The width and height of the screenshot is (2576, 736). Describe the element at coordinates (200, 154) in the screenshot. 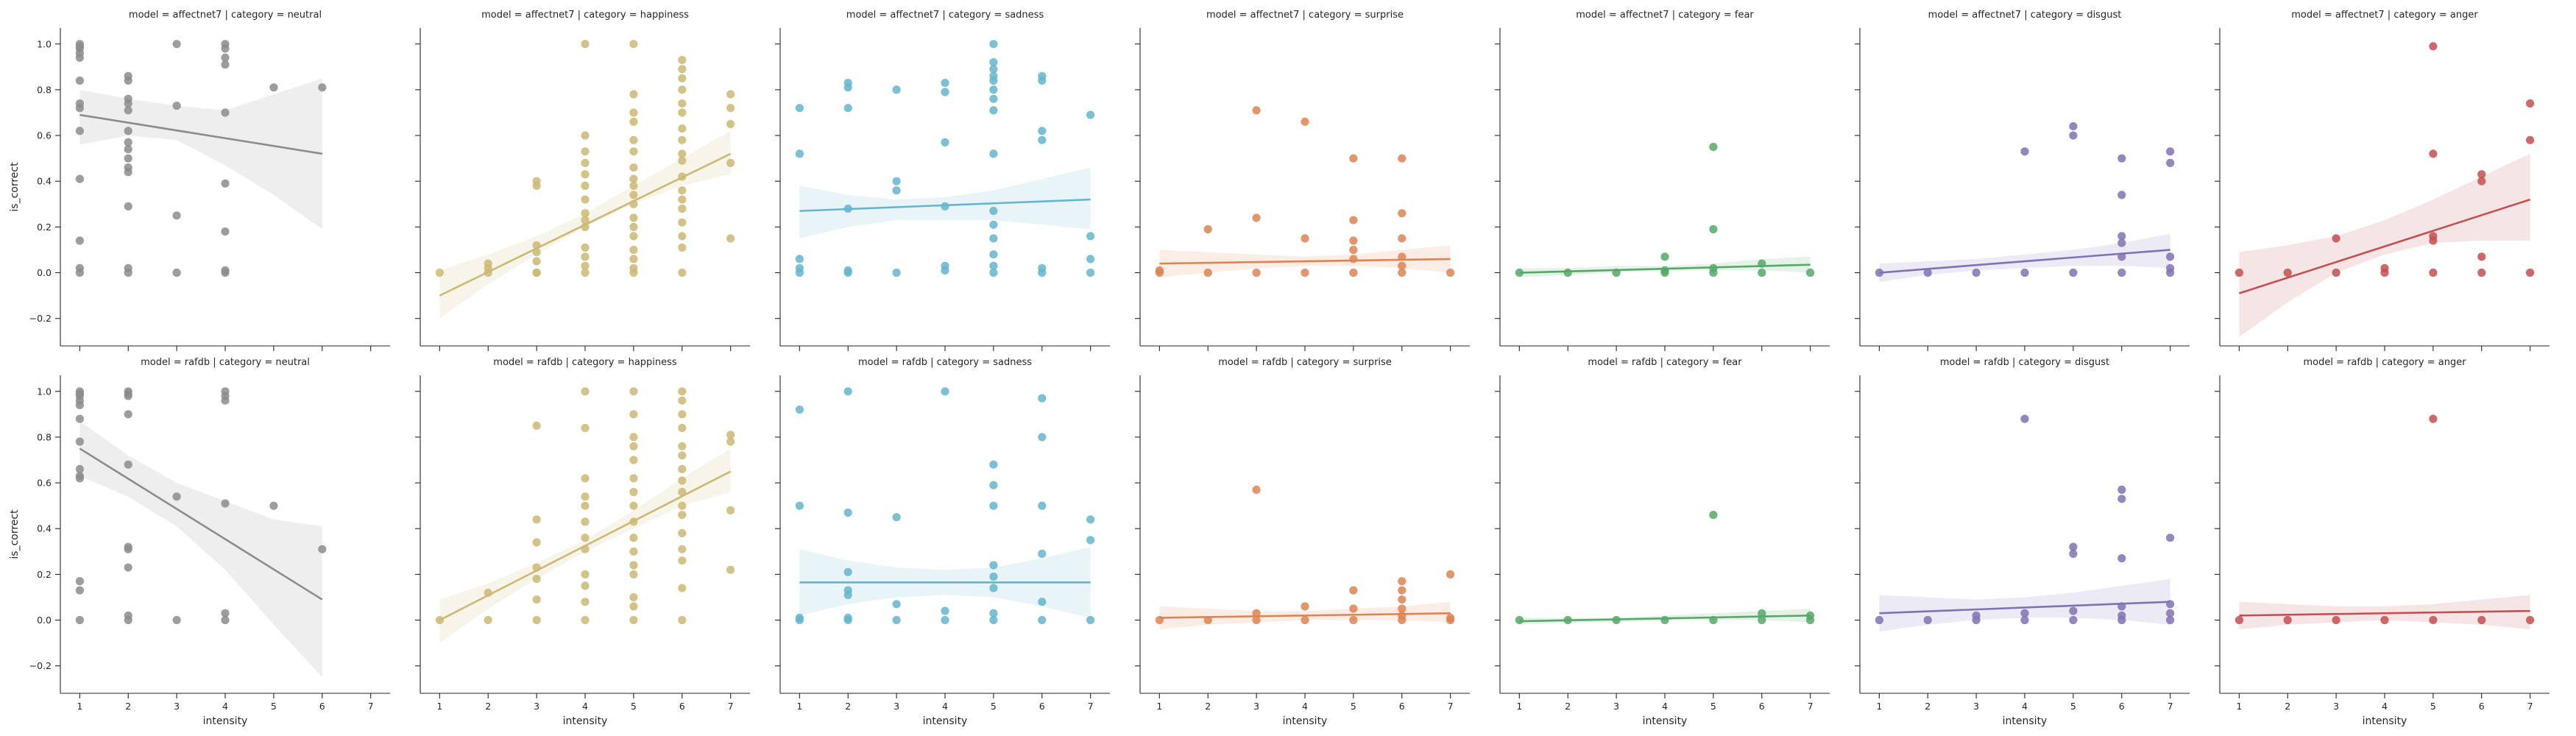

I see `confidence-band` at that location.